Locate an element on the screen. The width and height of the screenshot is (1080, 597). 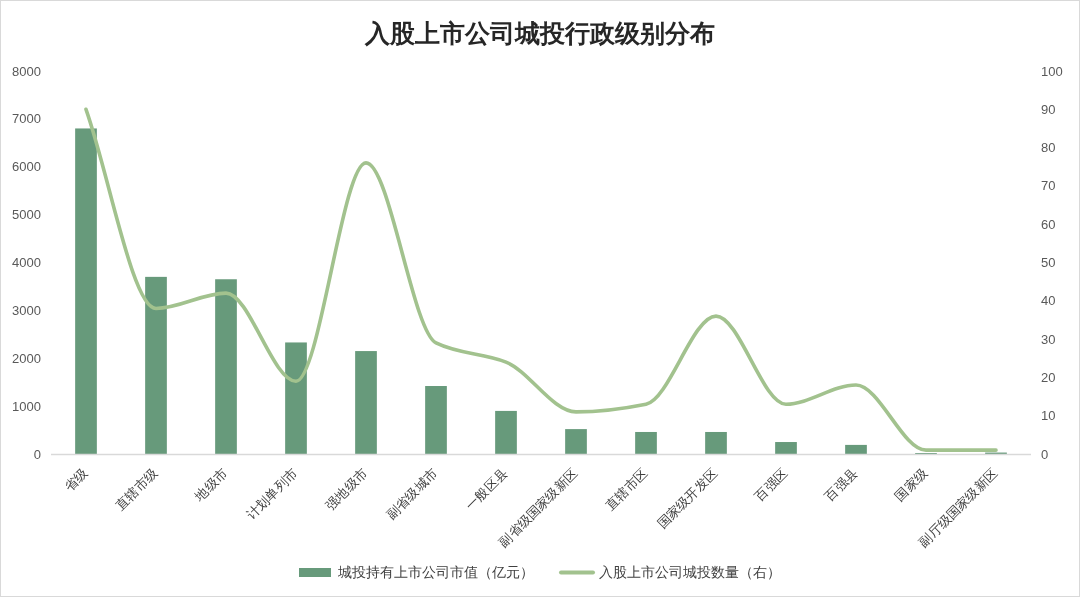
legend-label: 入股上市公司城投数量（右） is located at coordinates (690, 572).